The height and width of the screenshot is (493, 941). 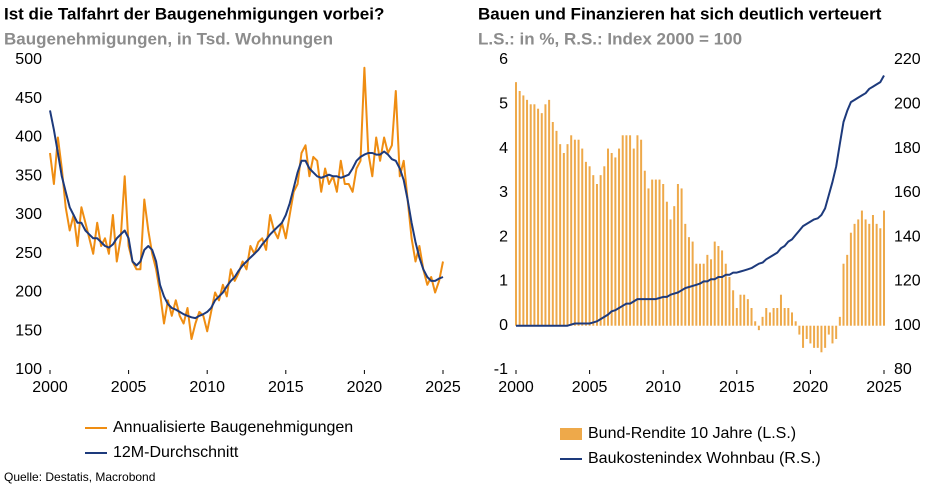 What do you see at coordinates (907, 281) in the screenshot?
I see `y2-tick-label: 120` at bounding box center [907, 281].